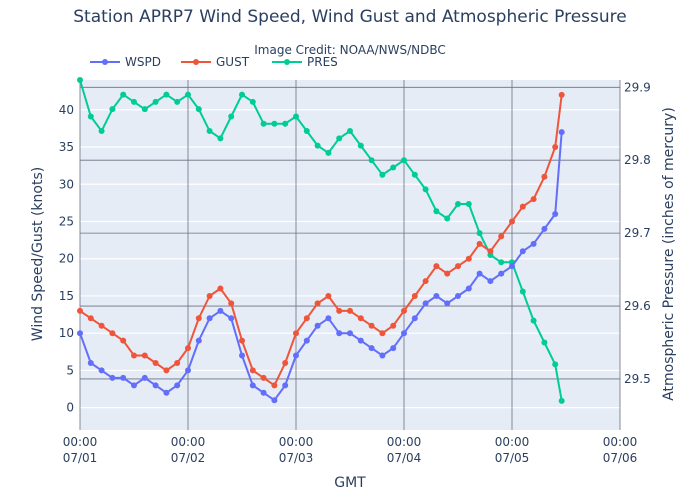 This screenshot has height=504, width=700. Describe the element at coordinates (637, 87) in the screenshot. I see `y2-tick-label: 29.9` at that location.